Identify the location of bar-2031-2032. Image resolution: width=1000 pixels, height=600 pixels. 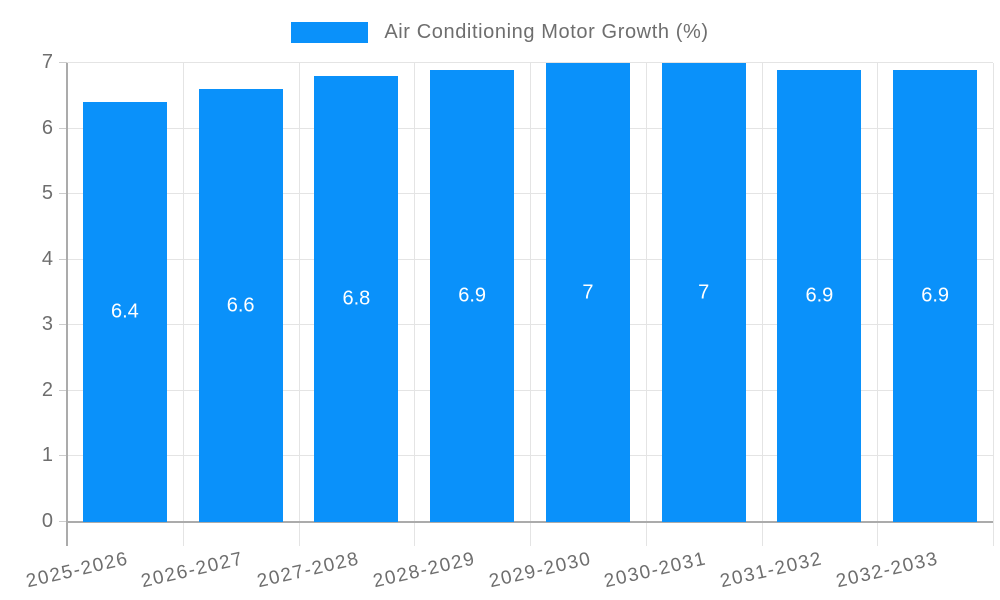
(819, 295).